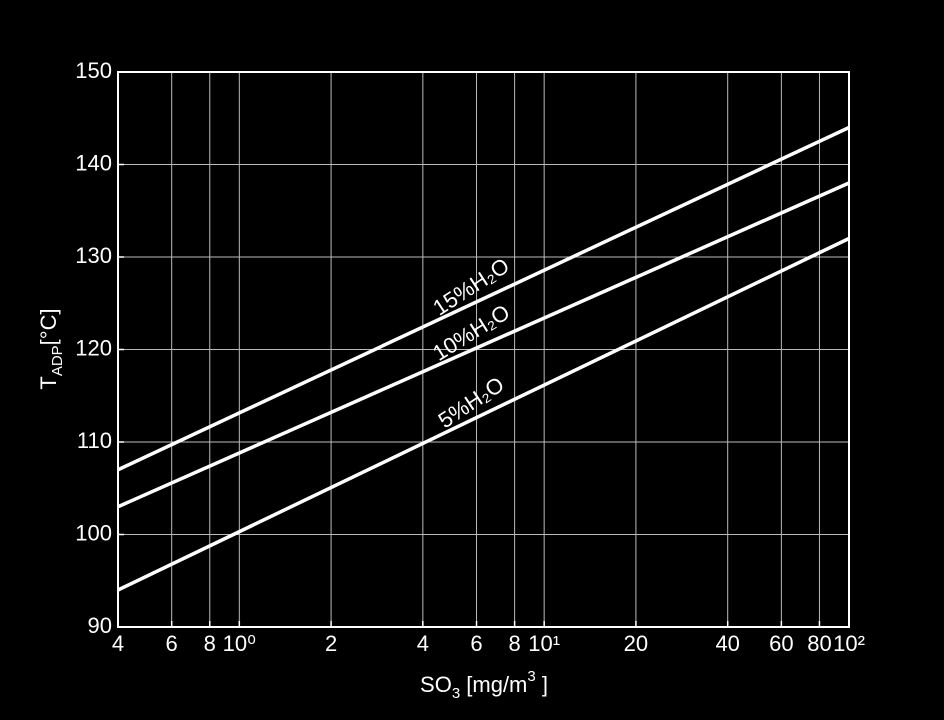  I want to click on y-tick-label: 140, so click(93, 162).